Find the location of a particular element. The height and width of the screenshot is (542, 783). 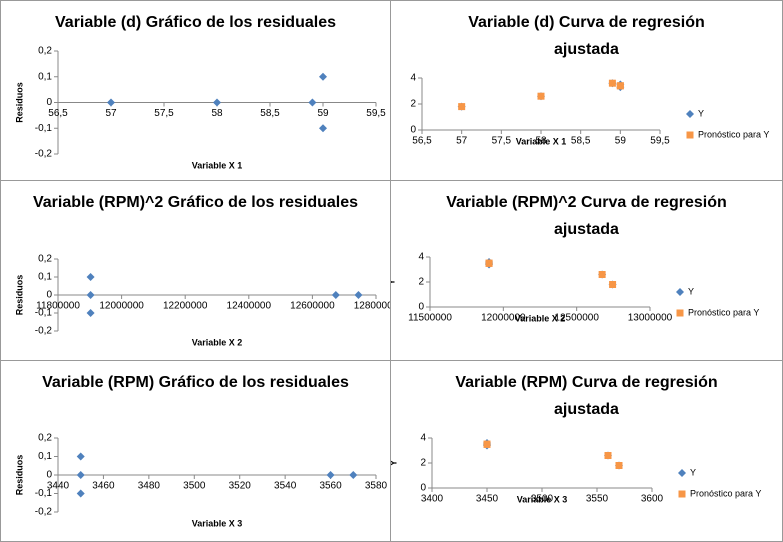

x-tick-label: 3520 is located at coordinates (240, 486).